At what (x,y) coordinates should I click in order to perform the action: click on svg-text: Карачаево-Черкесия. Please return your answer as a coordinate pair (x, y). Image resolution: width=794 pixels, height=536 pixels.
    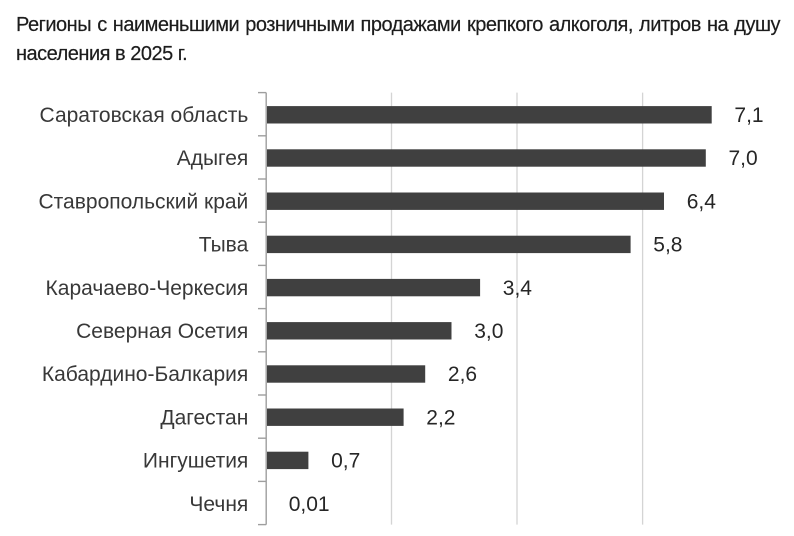
    Looking at the image, I should click on (147, 288).